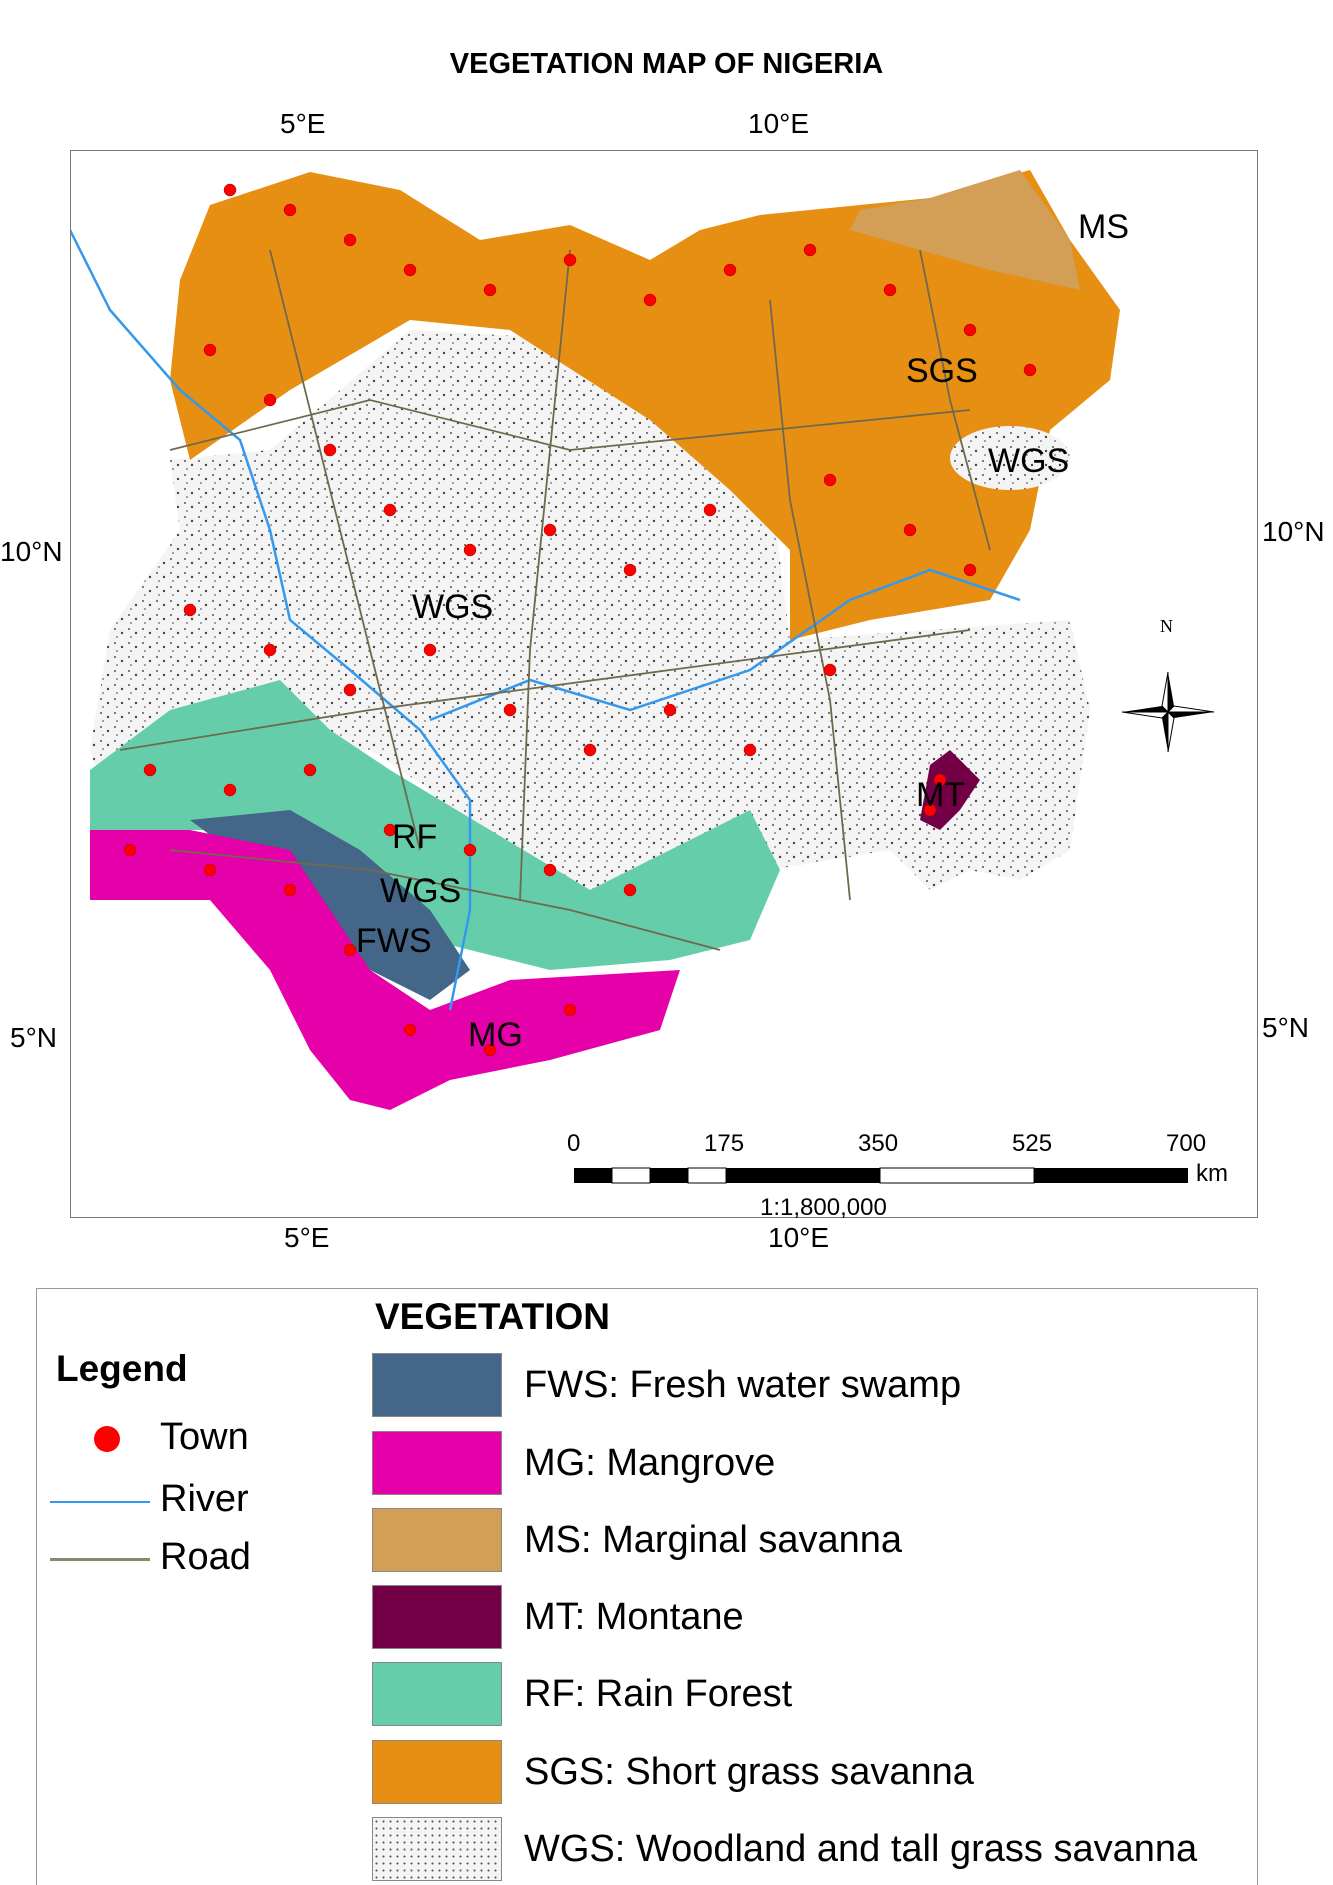 The width and height of the screenshot is (1333, 1885). What do you see at coordinates (204, 1499) in the screenshot?
I see `legend-river: River` at bounding box center [204, 1499].